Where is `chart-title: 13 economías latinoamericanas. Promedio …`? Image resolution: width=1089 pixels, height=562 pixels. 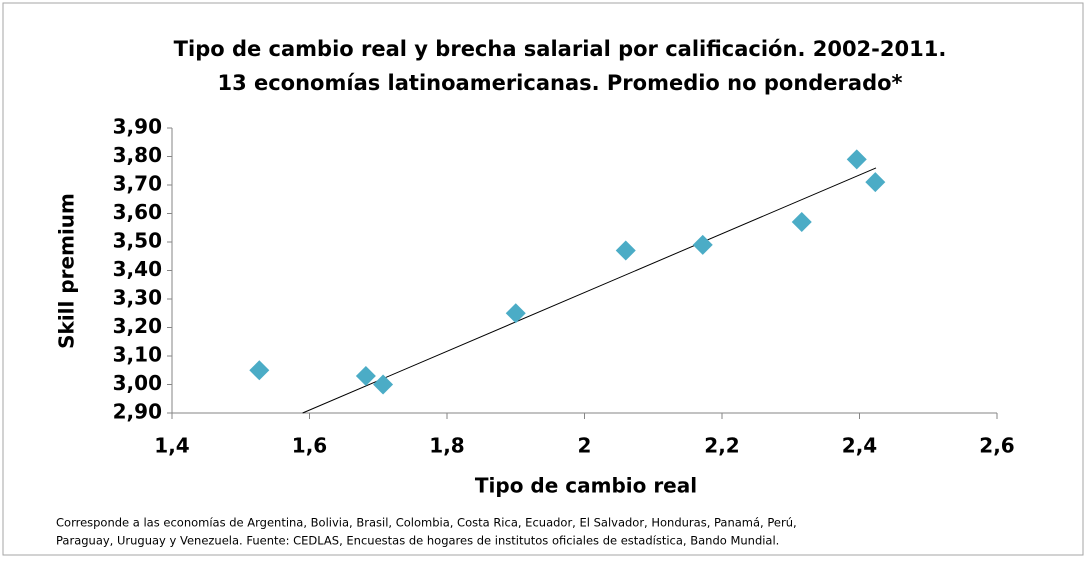 chart-title: 13 economías latinoamericanas. Promedio … is located at coordinates (559, 83).